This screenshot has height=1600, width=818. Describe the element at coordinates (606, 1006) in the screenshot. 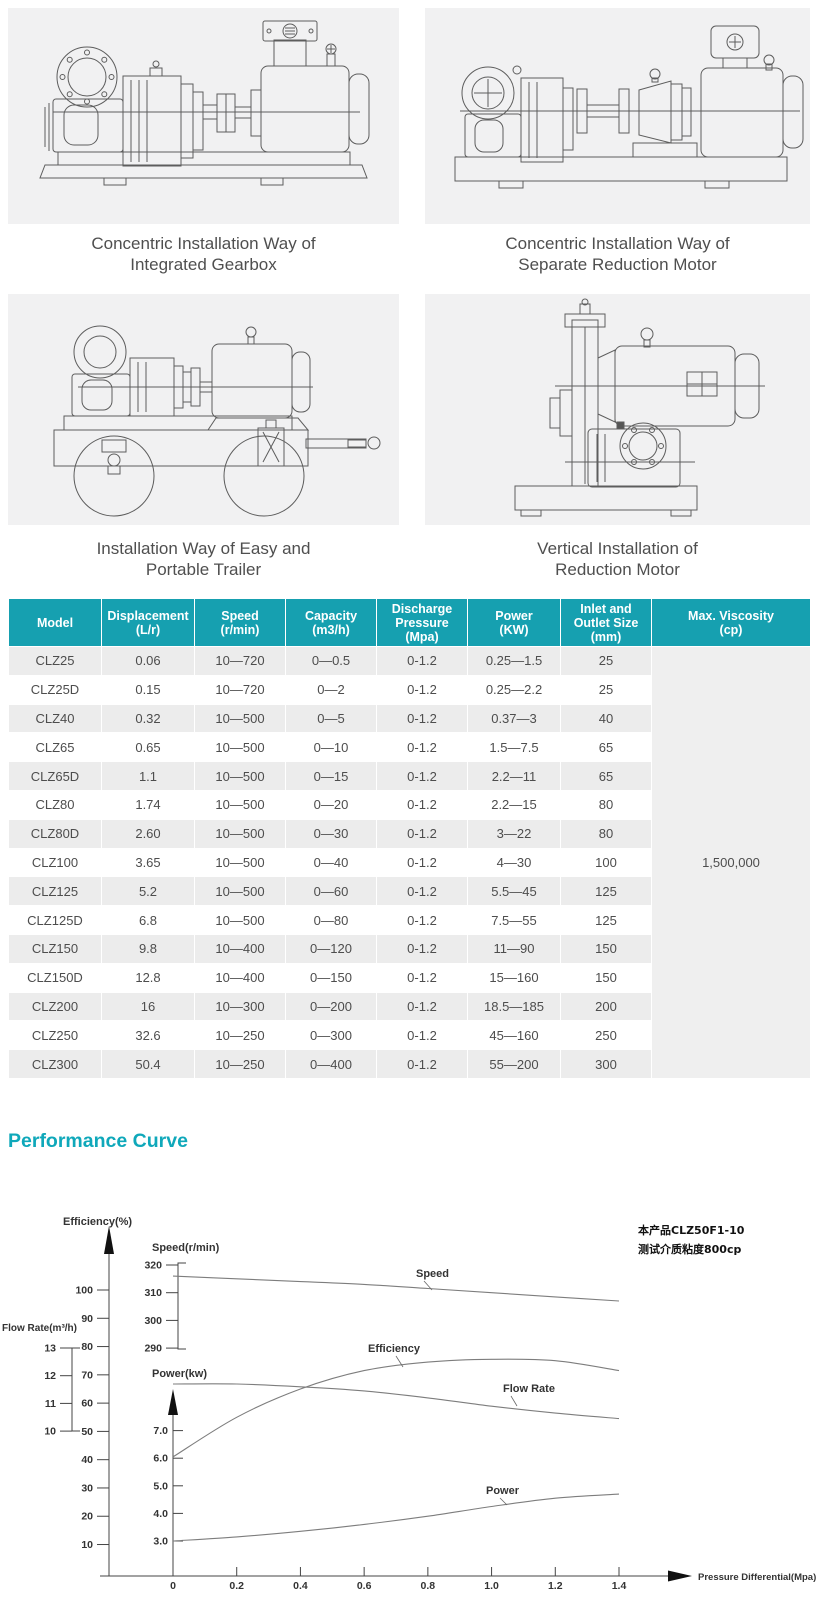

I see `table-cell: 200` at that location.